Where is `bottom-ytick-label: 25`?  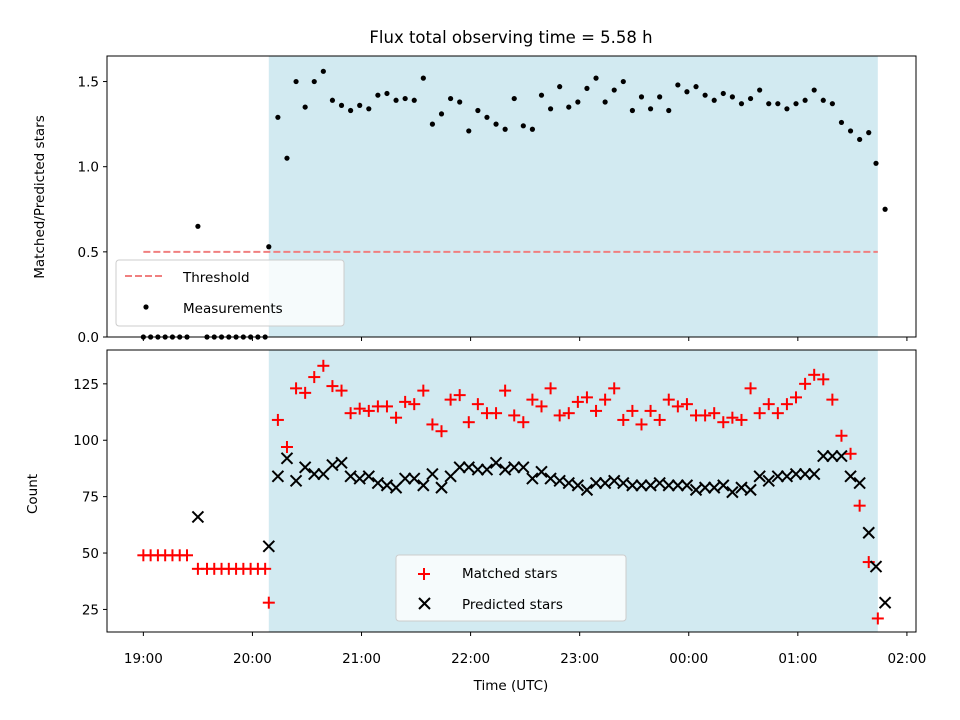
bottom-ytick-label: 25 is located at coordinates (90, 610).